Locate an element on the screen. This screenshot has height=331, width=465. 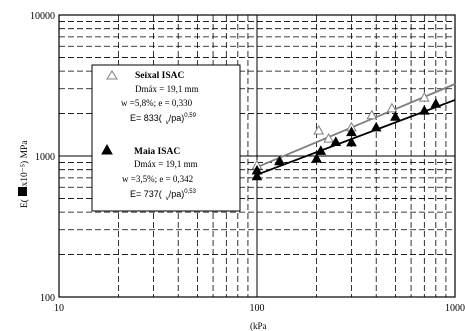
legend-line-maia-2: w =3,5%; e = 0,342 is located at coordinates (157, 179).